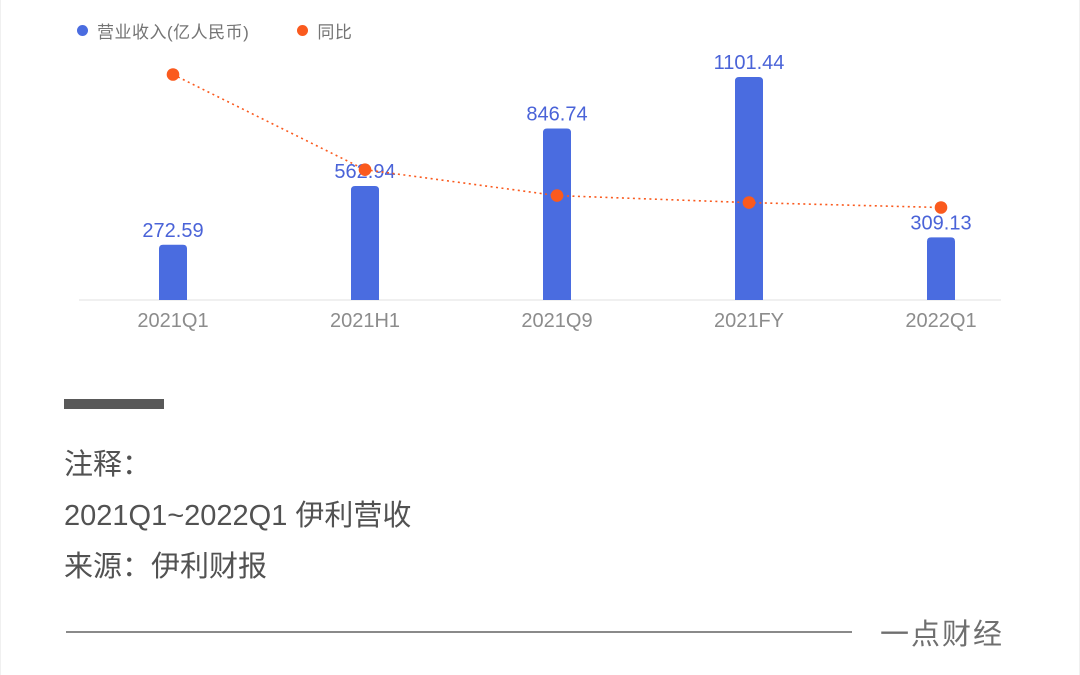 This screenshot has width=1080, height=675. I want to click on yoy-point-2021FY, so click(749, 202).